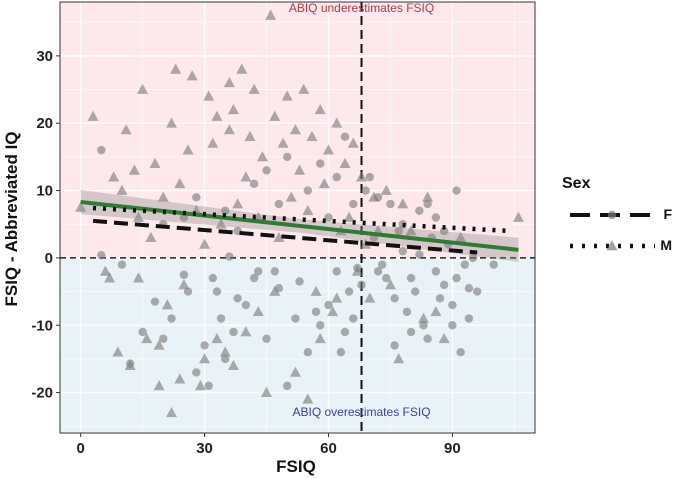  Describe the element at coordinates (612, 215) in the screenshot. I see `legend-key-marker-f` at that location.